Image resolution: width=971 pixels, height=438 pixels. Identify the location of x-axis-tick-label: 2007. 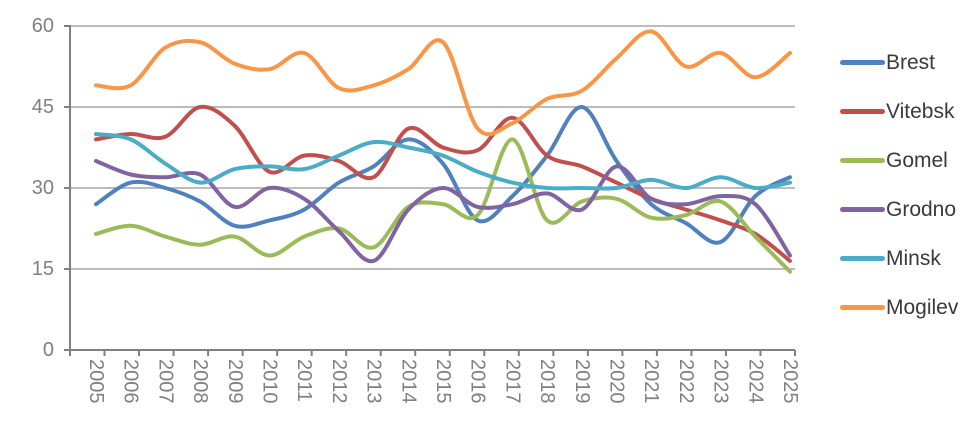
(165, 381).